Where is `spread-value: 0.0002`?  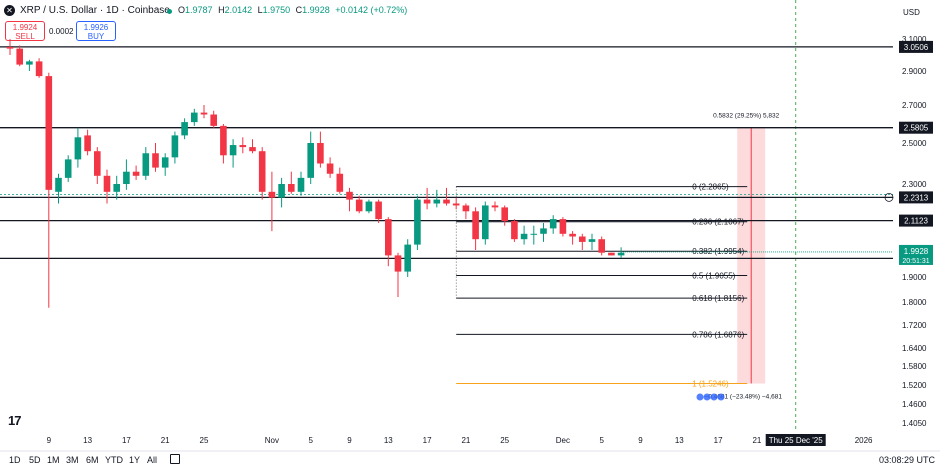
spread-value: 0.0002 is located at coordinates (61, 31).